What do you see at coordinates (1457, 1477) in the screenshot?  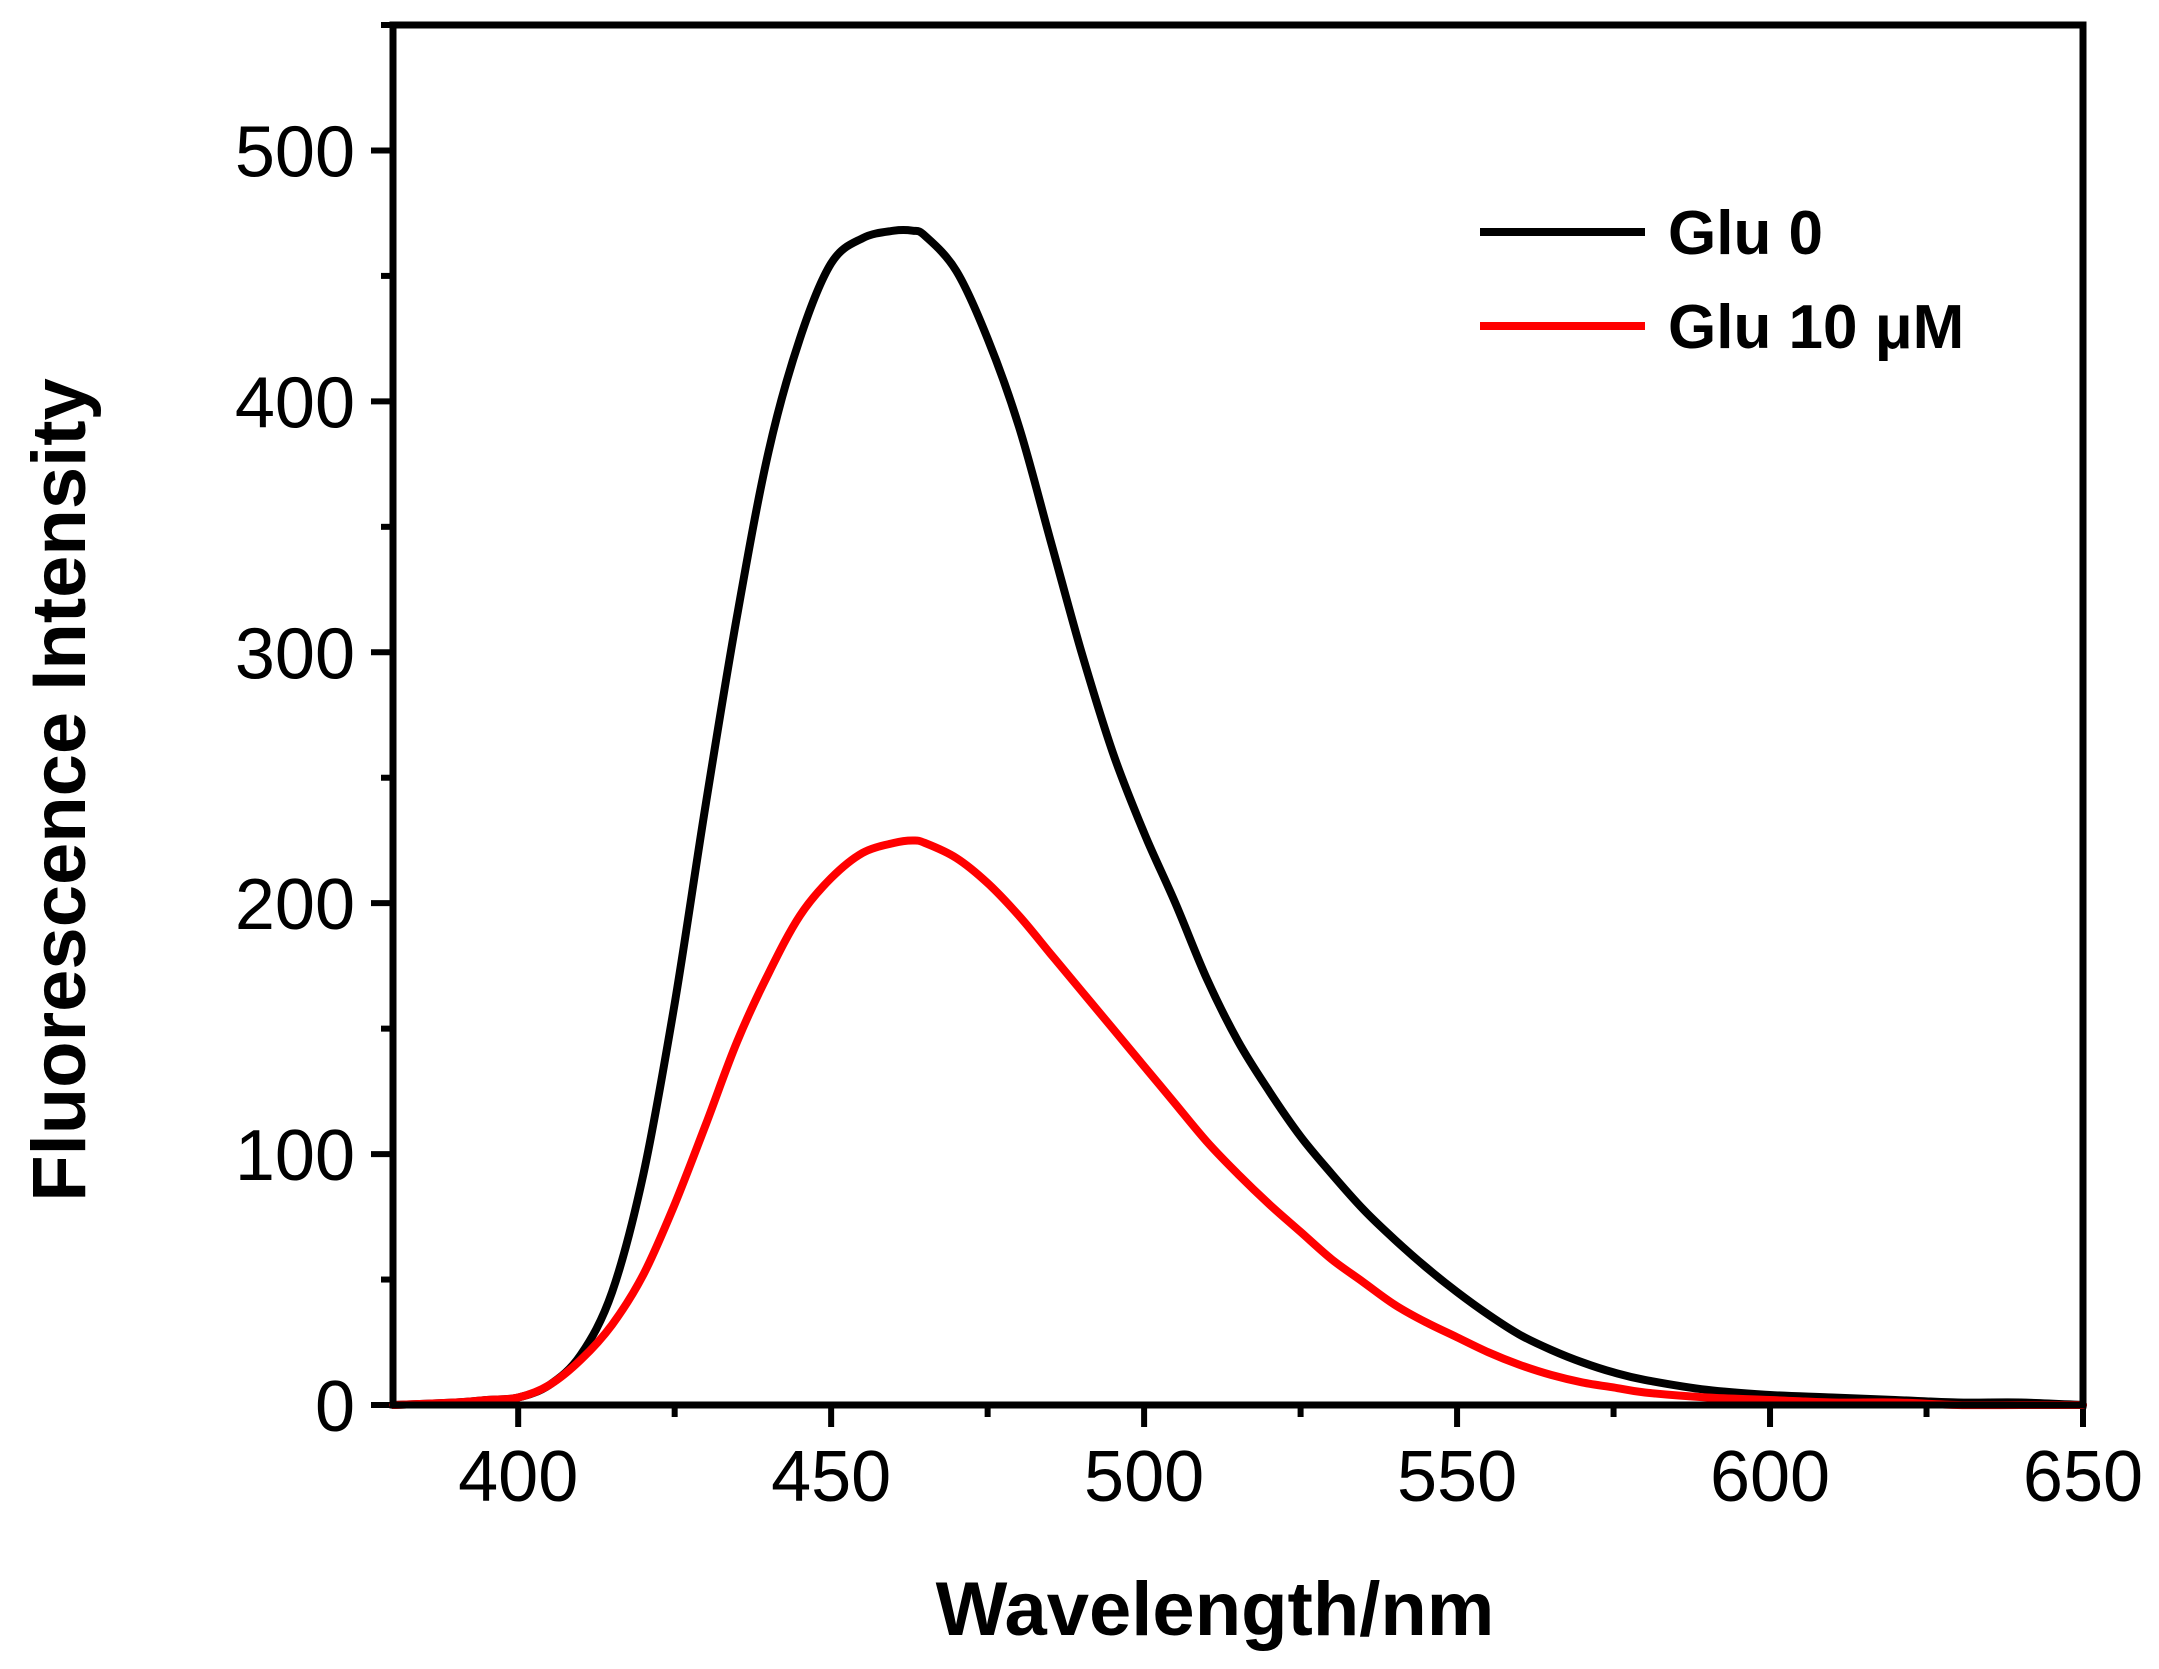 I see `x-tick-label-550: 550` at bounding box center [1457, 1477].